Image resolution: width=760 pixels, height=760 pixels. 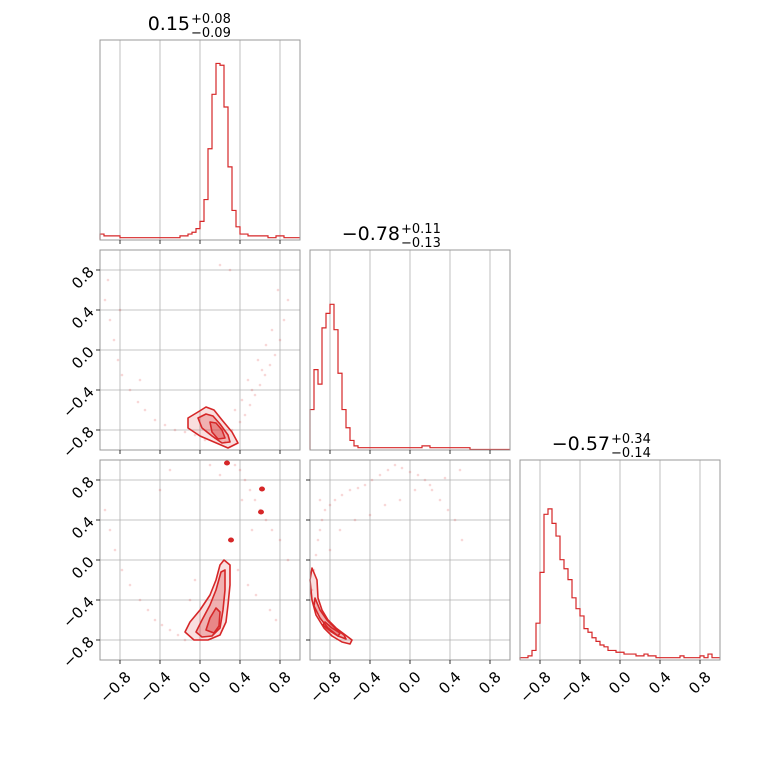 What do you see at coordinates (421, 243) in the screenshot?
I see `panel-title-minus: −0.13` at bounding box center [421, 243].